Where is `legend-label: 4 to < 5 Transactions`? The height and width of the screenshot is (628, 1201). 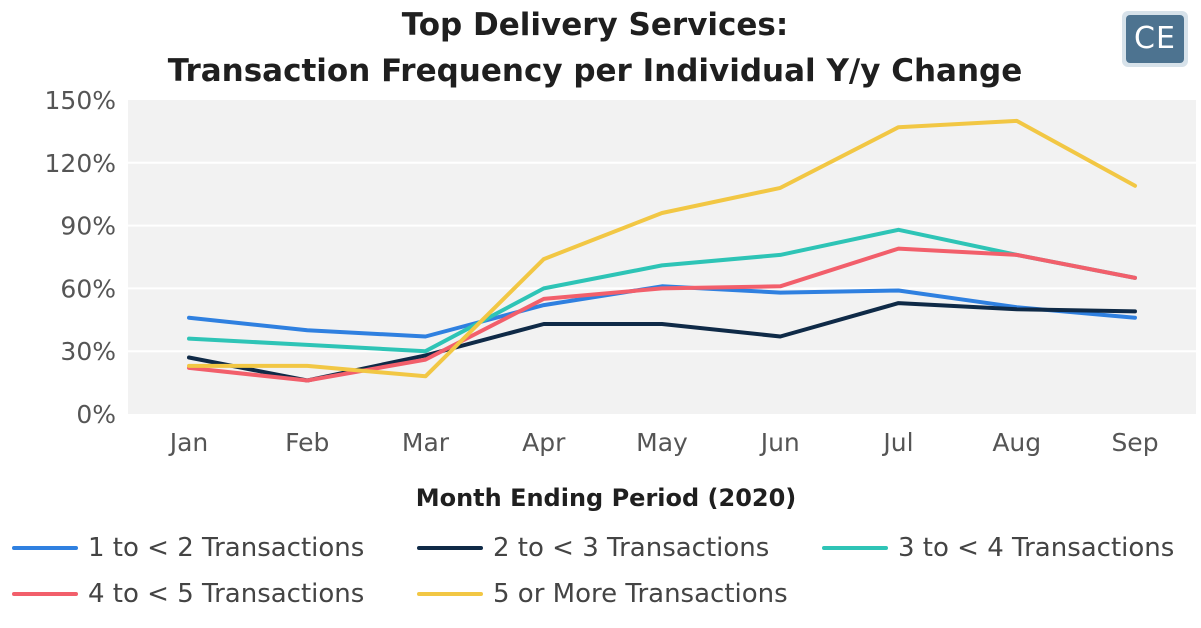 legend-label: 4 to < 5 Transactions is located at coordinates (226, 594).